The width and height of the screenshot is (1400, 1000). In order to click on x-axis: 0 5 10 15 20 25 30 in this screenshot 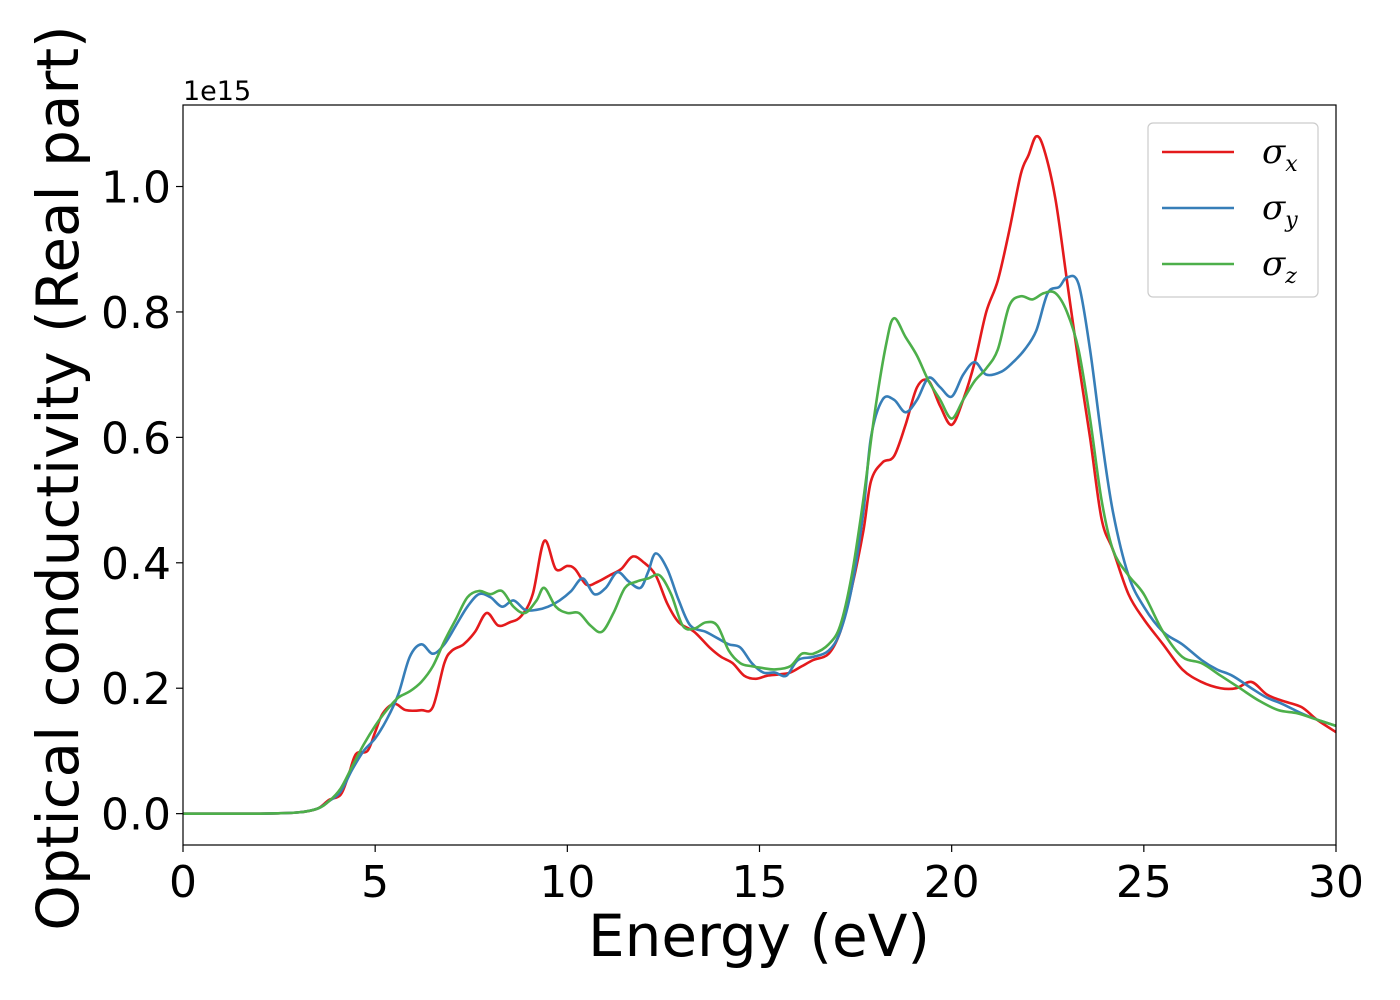, I will do `click(766, 876)`.